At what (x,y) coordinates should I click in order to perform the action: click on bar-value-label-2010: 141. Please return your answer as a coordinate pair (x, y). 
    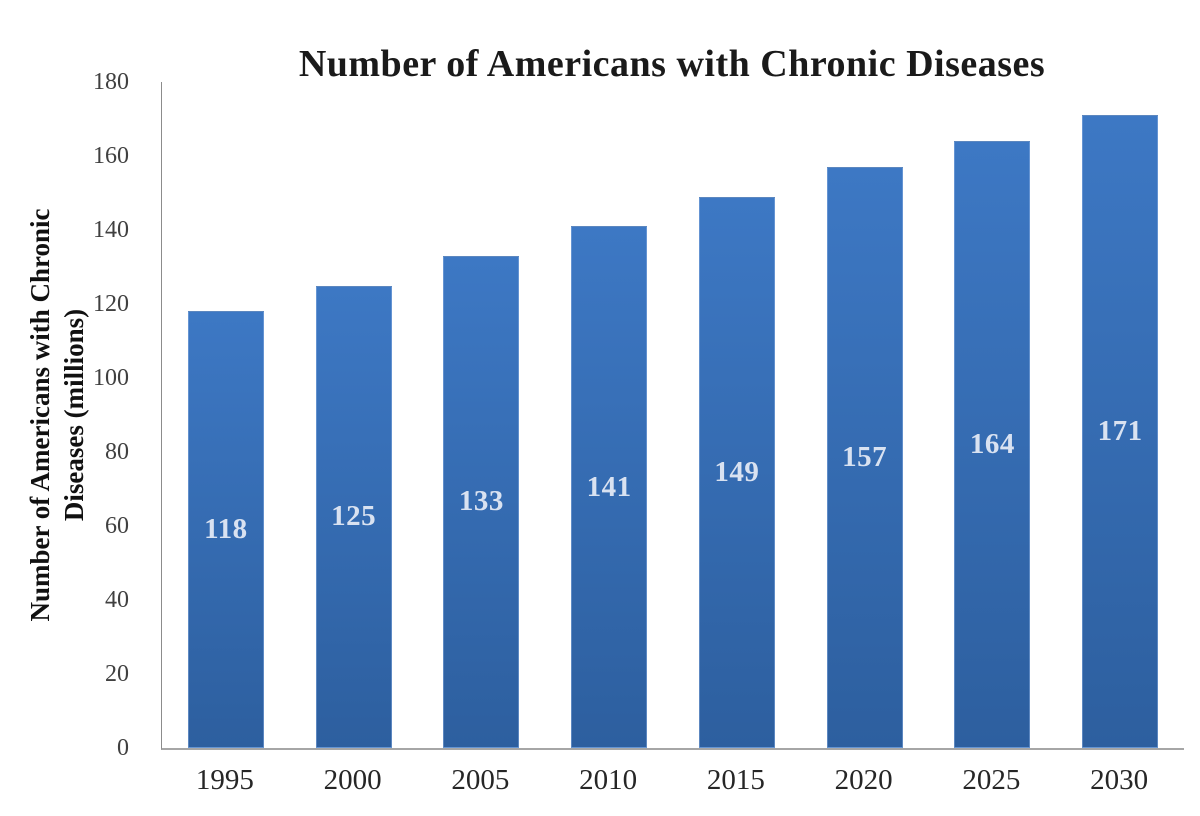
    Looking at the image, I should click on (609, 486).